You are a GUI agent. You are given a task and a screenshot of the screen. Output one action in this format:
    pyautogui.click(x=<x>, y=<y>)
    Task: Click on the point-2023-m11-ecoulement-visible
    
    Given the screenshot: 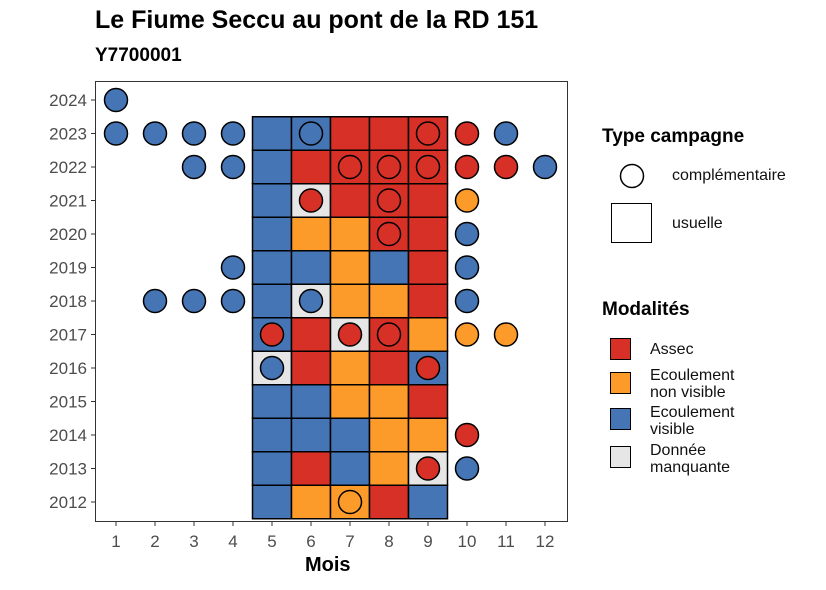 What is the action you would take?
    pyautogui.click(x=506, y=133)
    